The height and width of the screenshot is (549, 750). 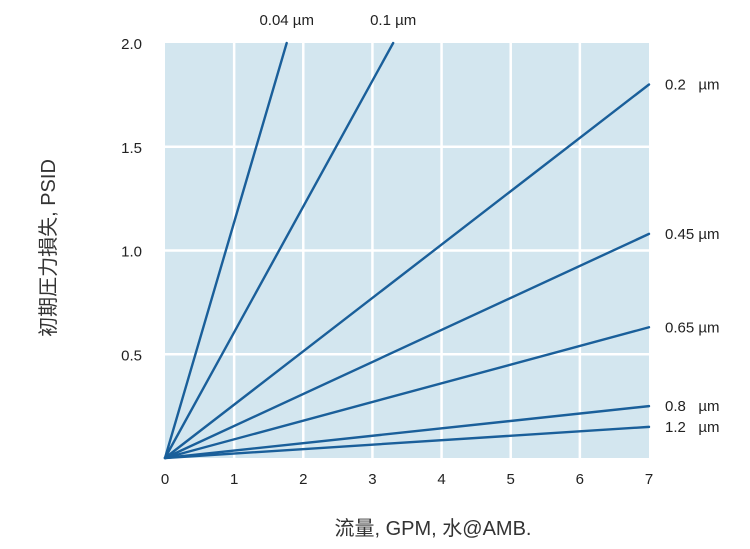 I want to click on x-axis-ticks: 0 1 2 3 4 5 6 7, so click(x=407, y=479).